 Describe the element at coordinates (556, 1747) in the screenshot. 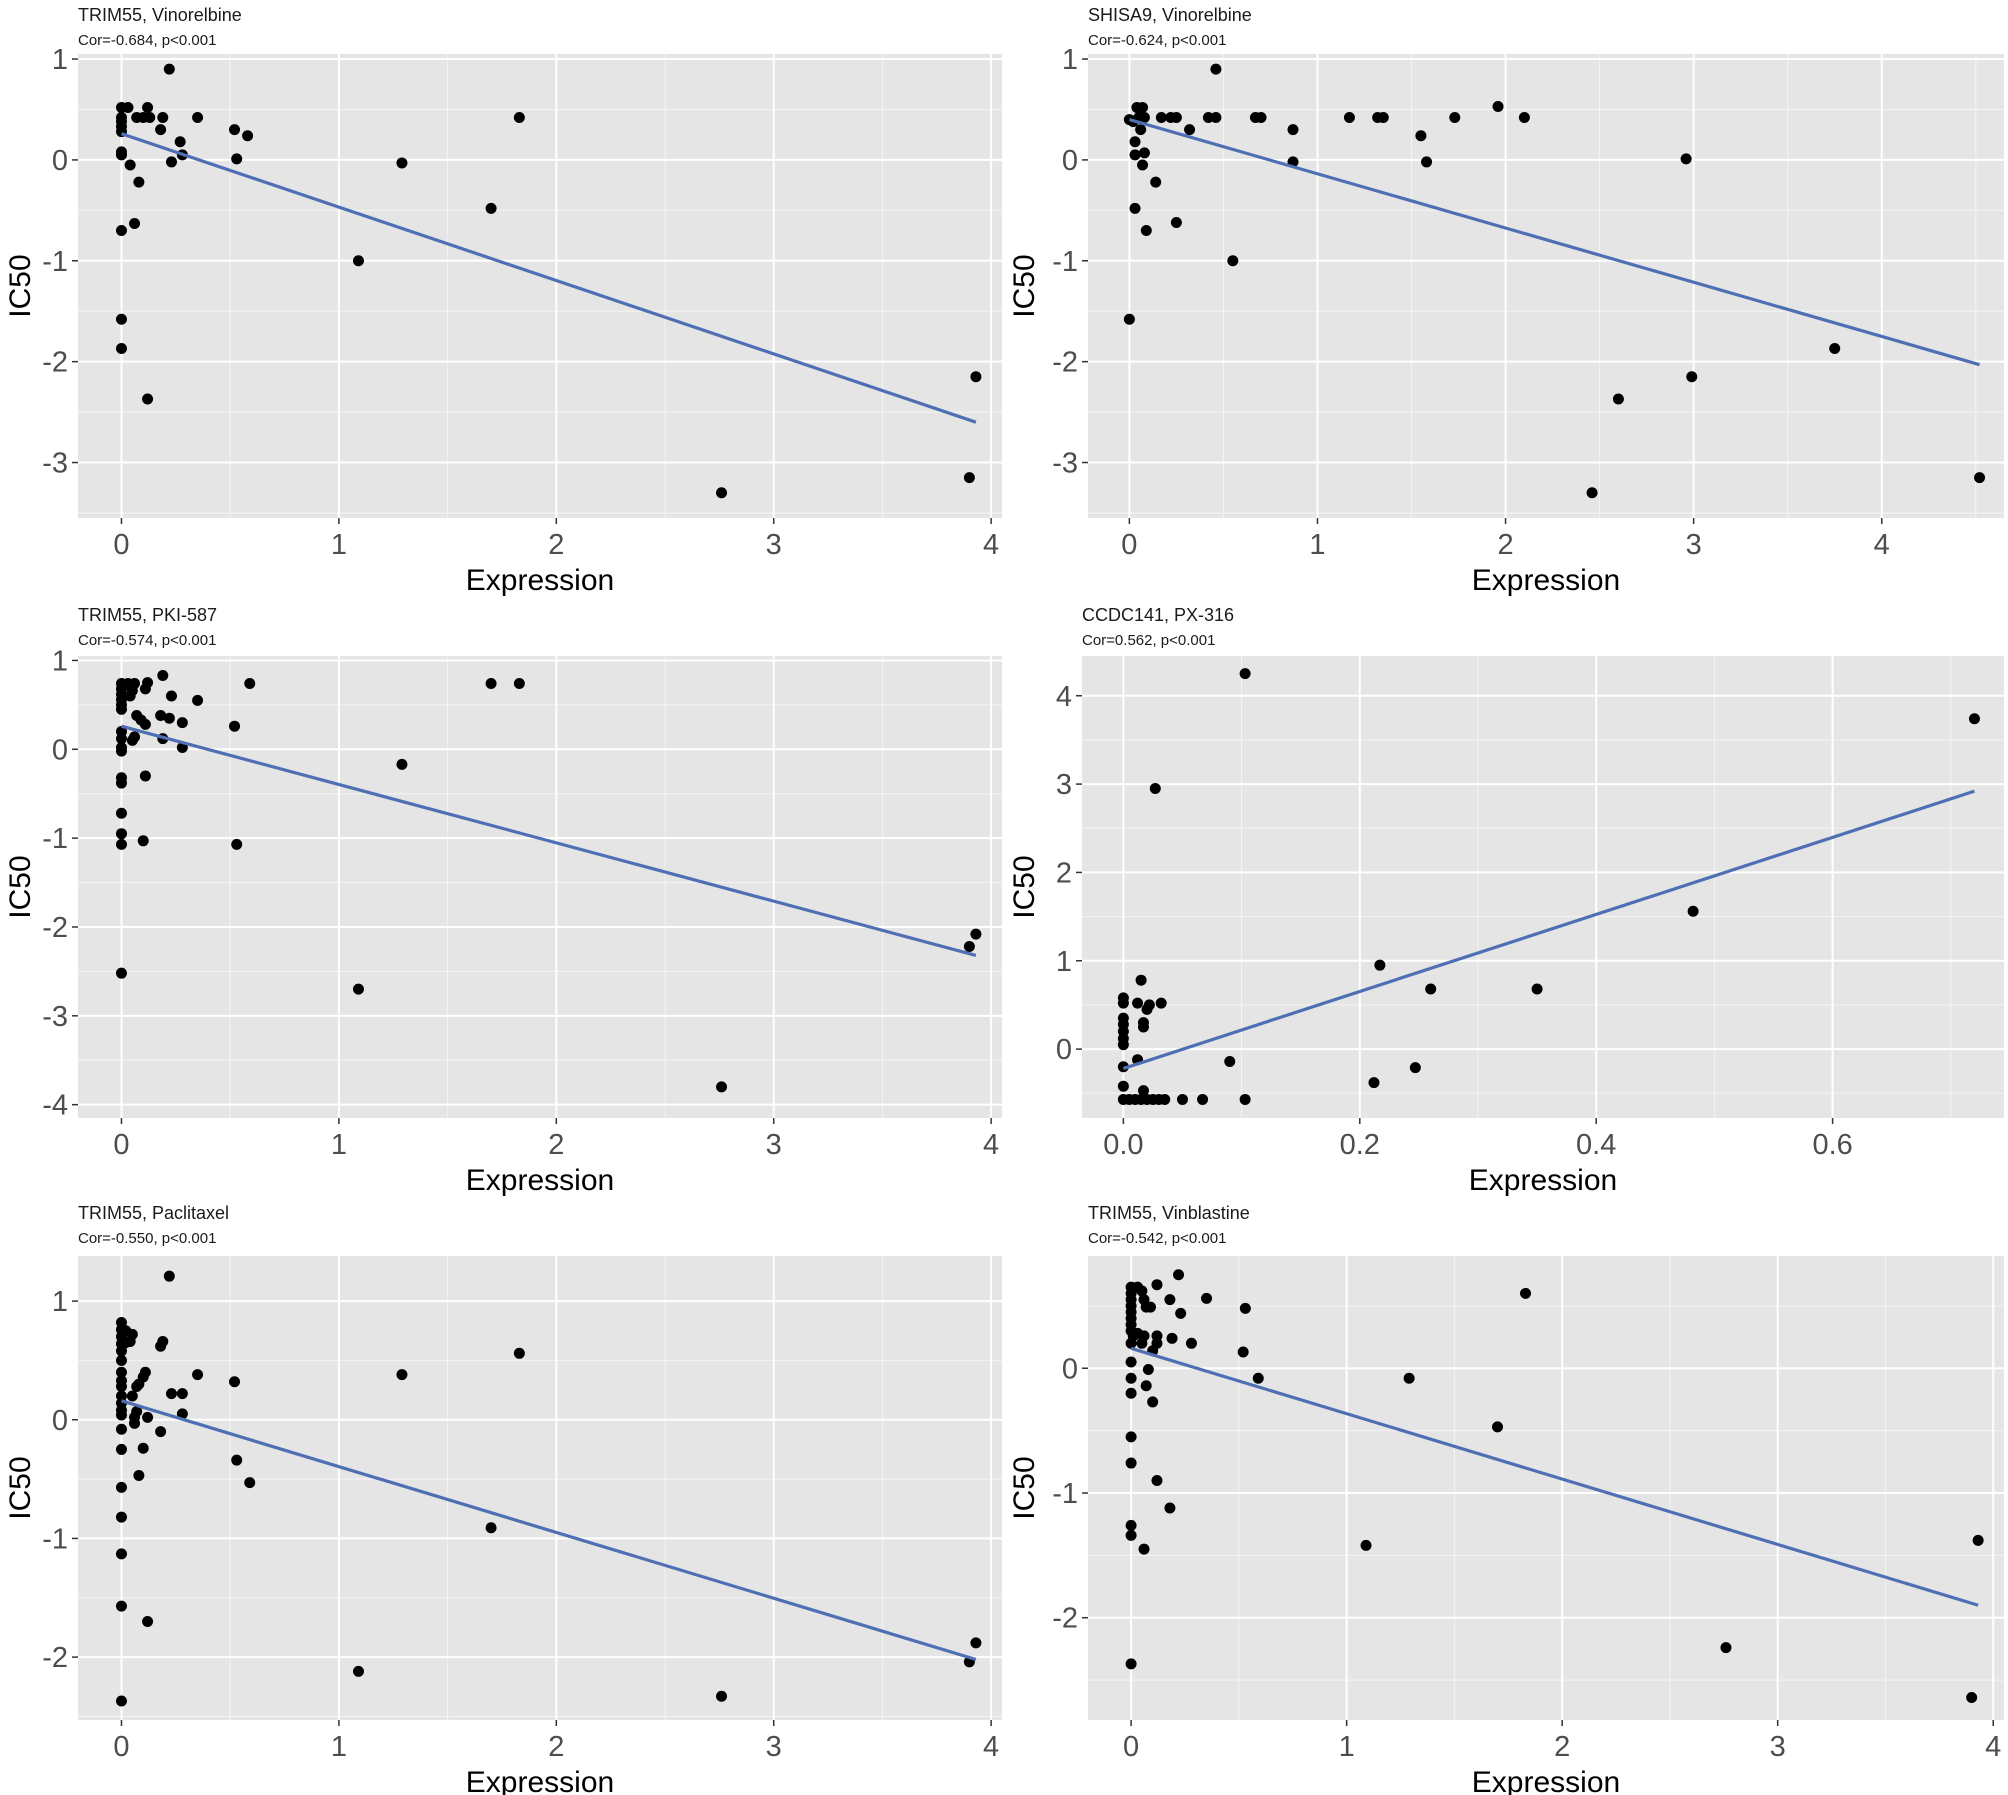

I see `x-tick-label: 2` at that location.